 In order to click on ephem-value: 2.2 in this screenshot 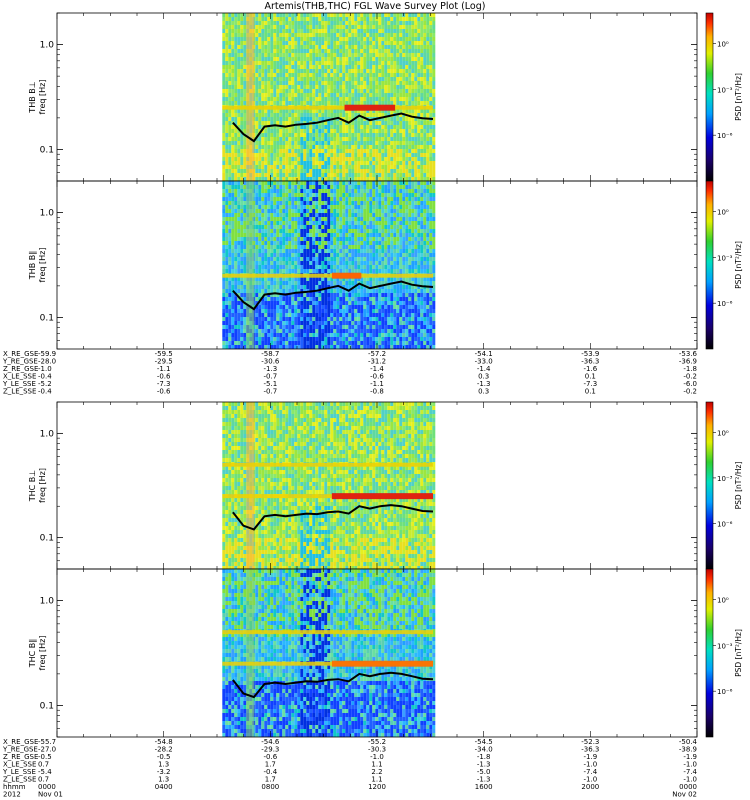, I will do `click(376, 772)`.